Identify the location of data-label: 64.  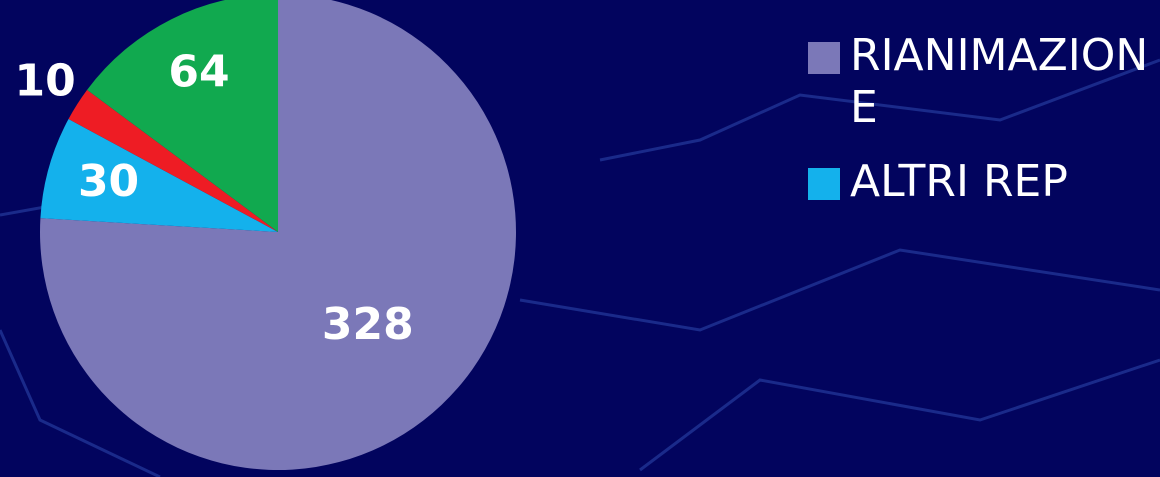
(198, 72).